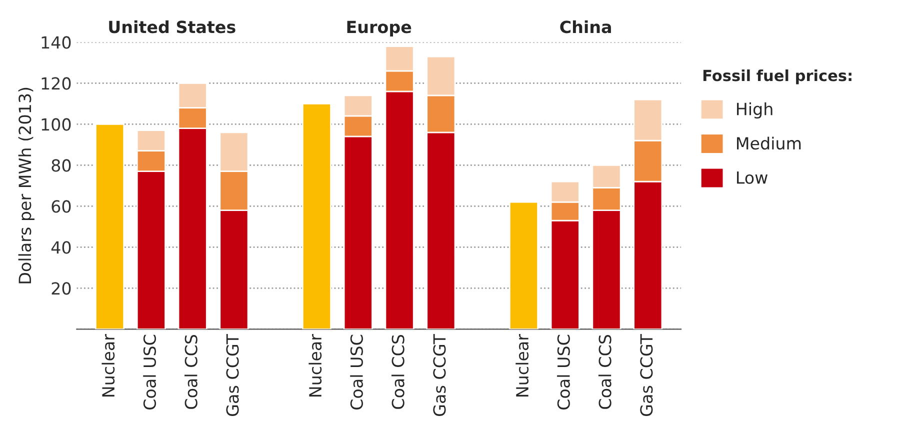  I want to click on text: United States, so click(172, 27).